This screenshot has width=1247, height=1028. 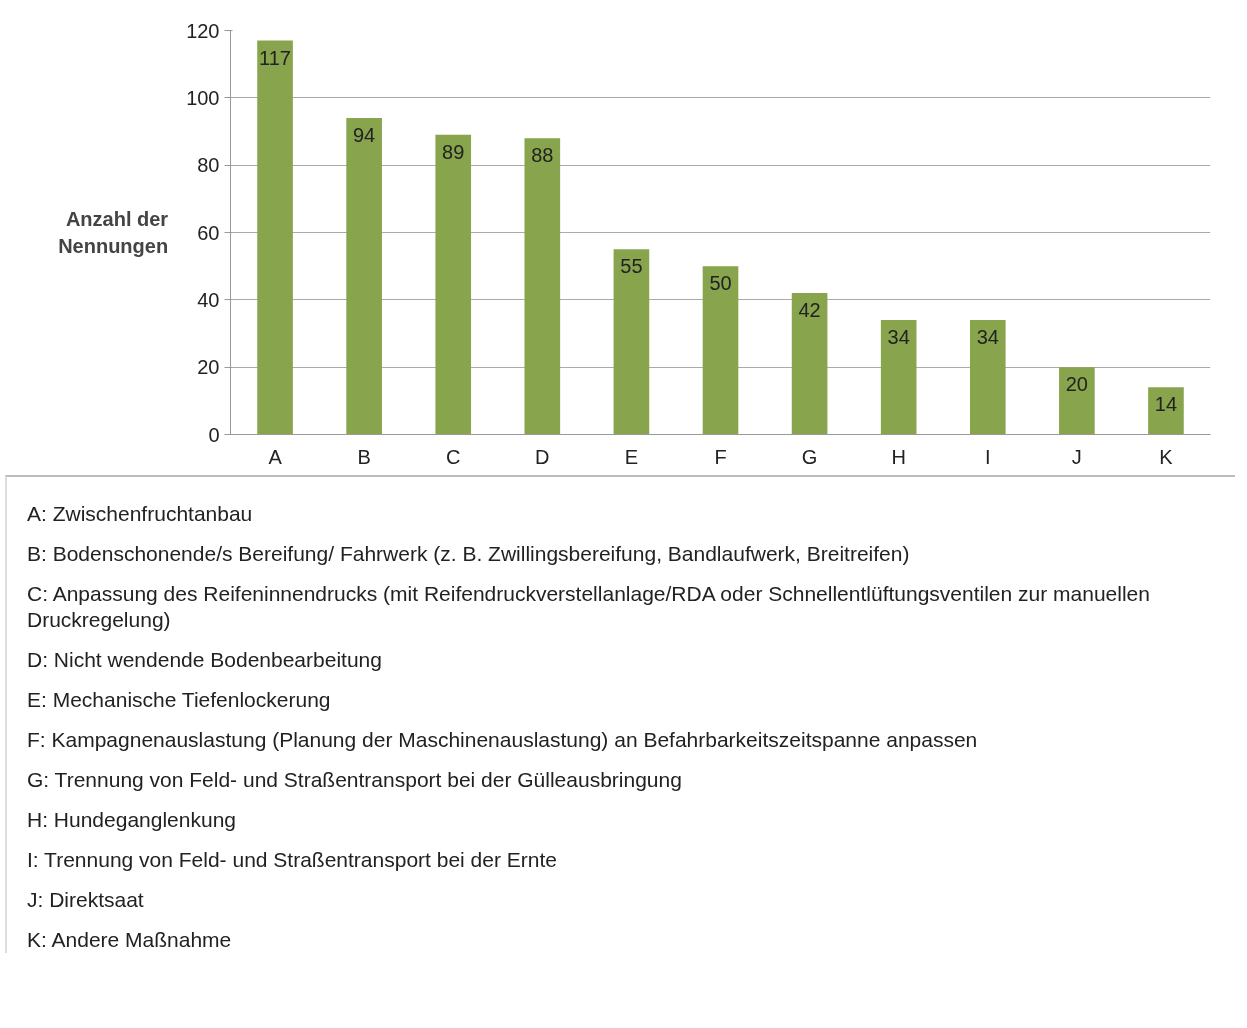 I want to click on data-label: 55, so click(x=631, y=266).